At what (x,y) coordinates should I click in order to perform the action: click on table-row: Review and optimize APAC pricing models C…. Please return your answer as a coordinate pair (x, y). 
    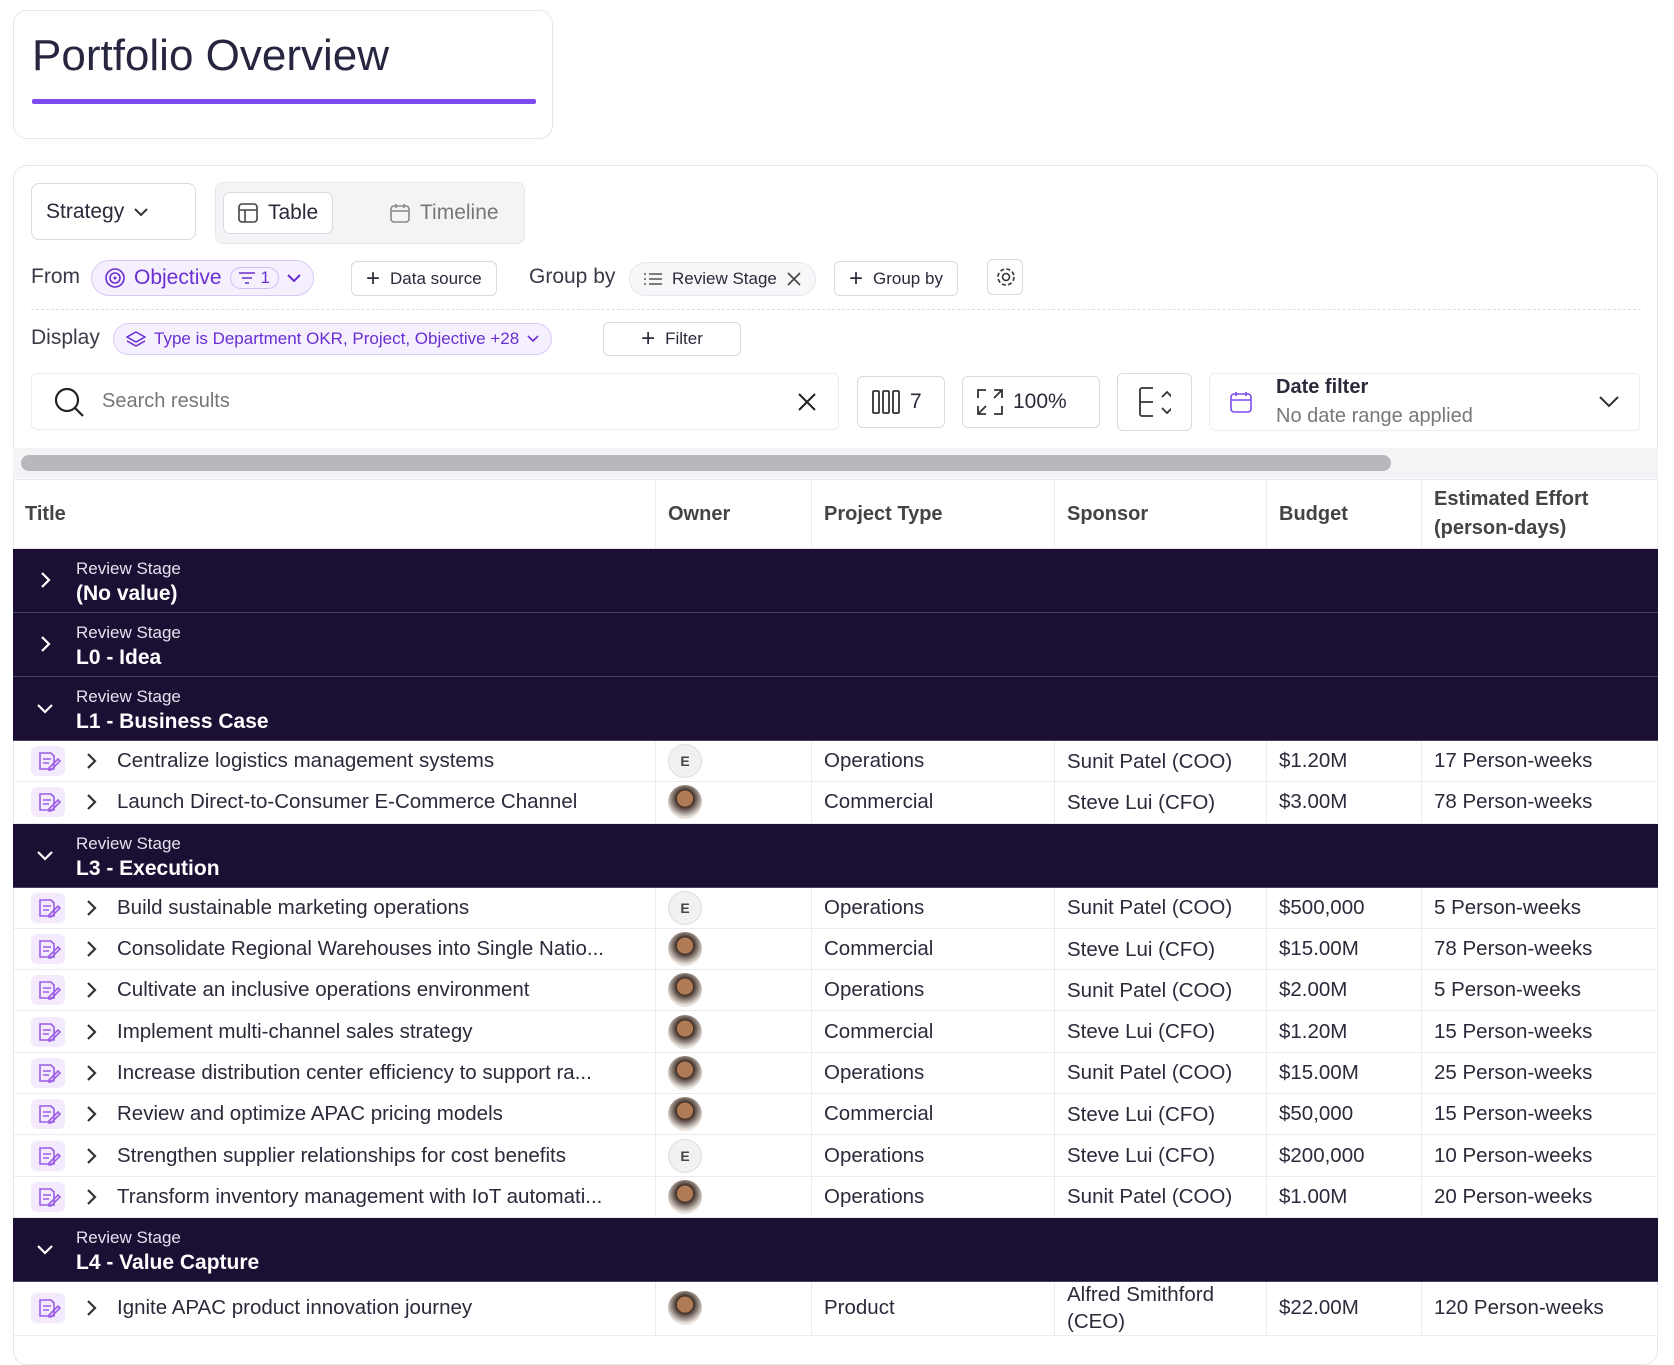
    Looking at the image, I should click on (835, 1115).